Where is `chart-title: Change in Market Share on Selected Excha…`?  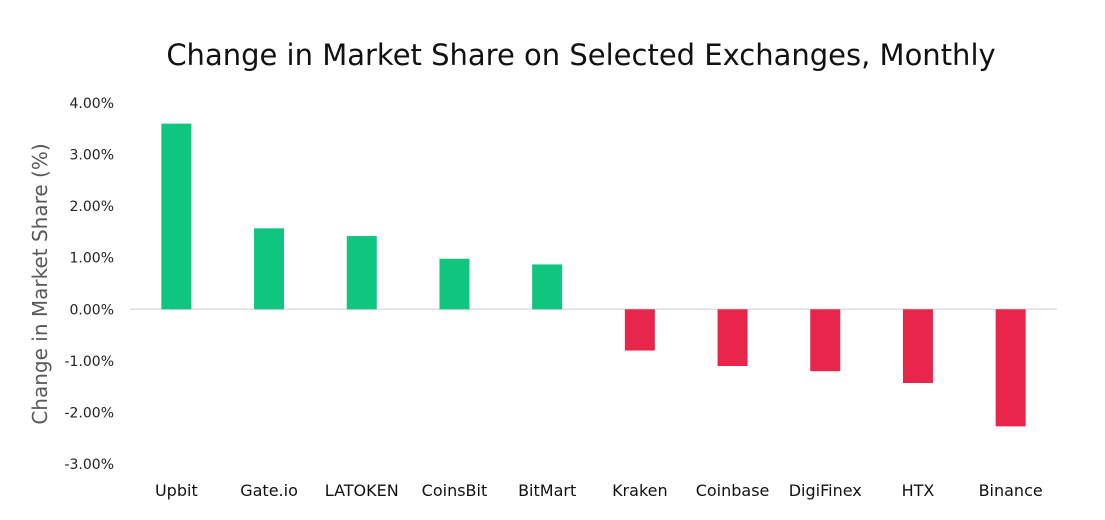 chart-title: Change in Market Share on Selected Excha… is located at coordinates (580, 55).